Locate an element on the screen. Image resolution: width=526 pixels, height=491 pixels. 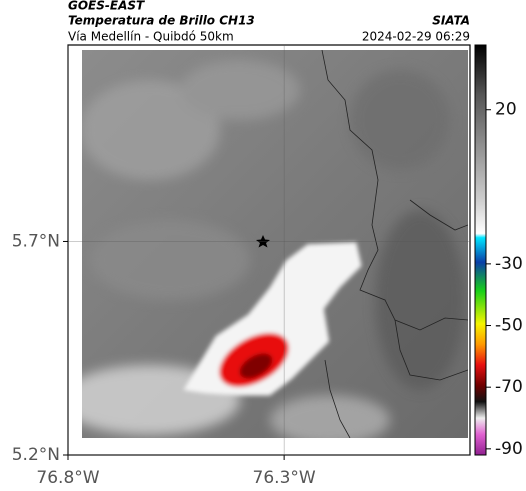
x-tick-label: 76.3°W is located at coordinates (284, 478).